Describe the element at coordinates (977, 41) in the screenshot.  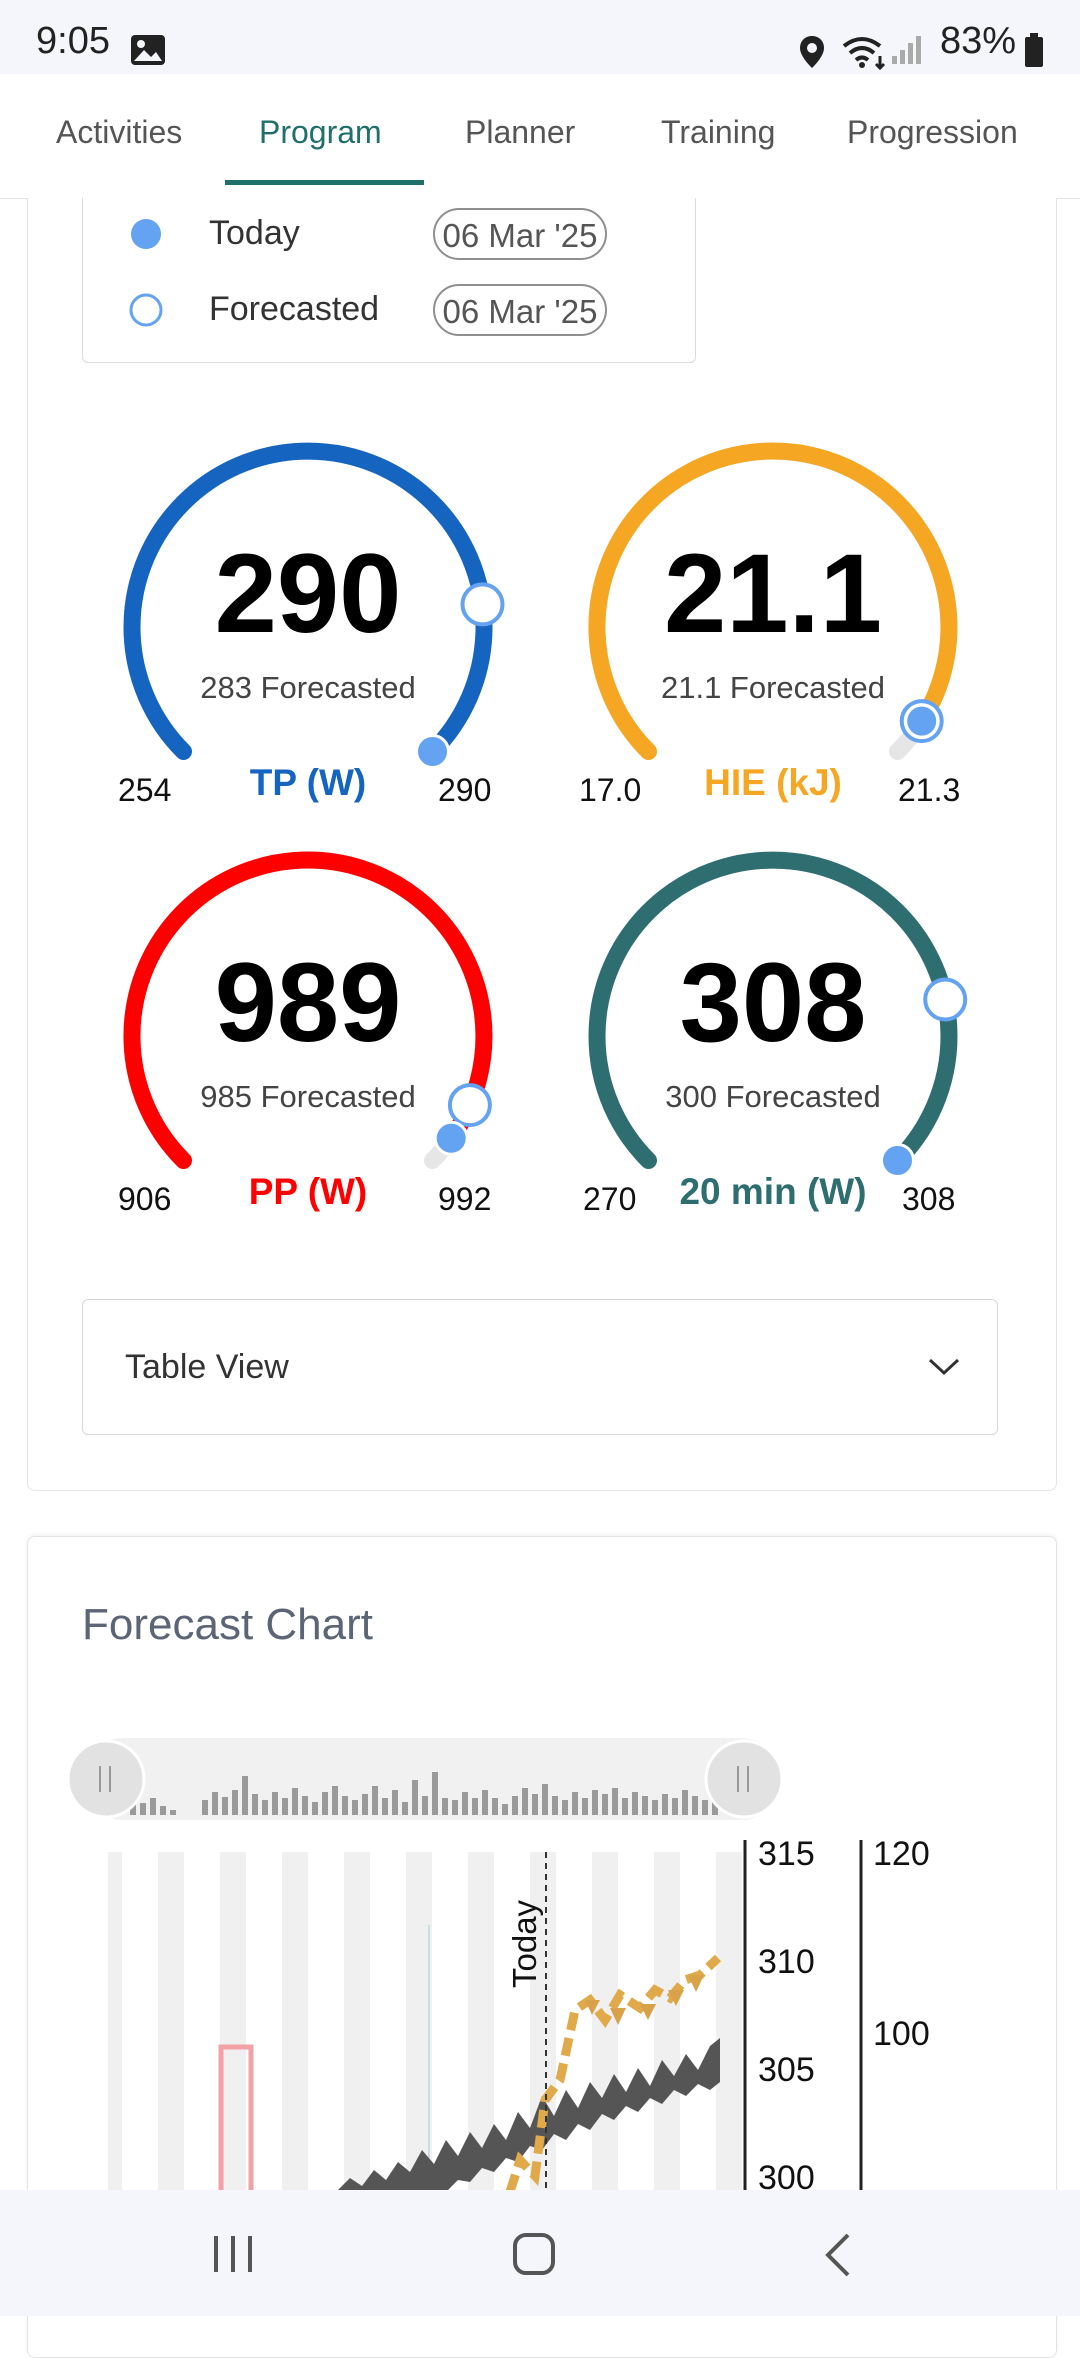
I see `battery-percentage: 83%` at that location.